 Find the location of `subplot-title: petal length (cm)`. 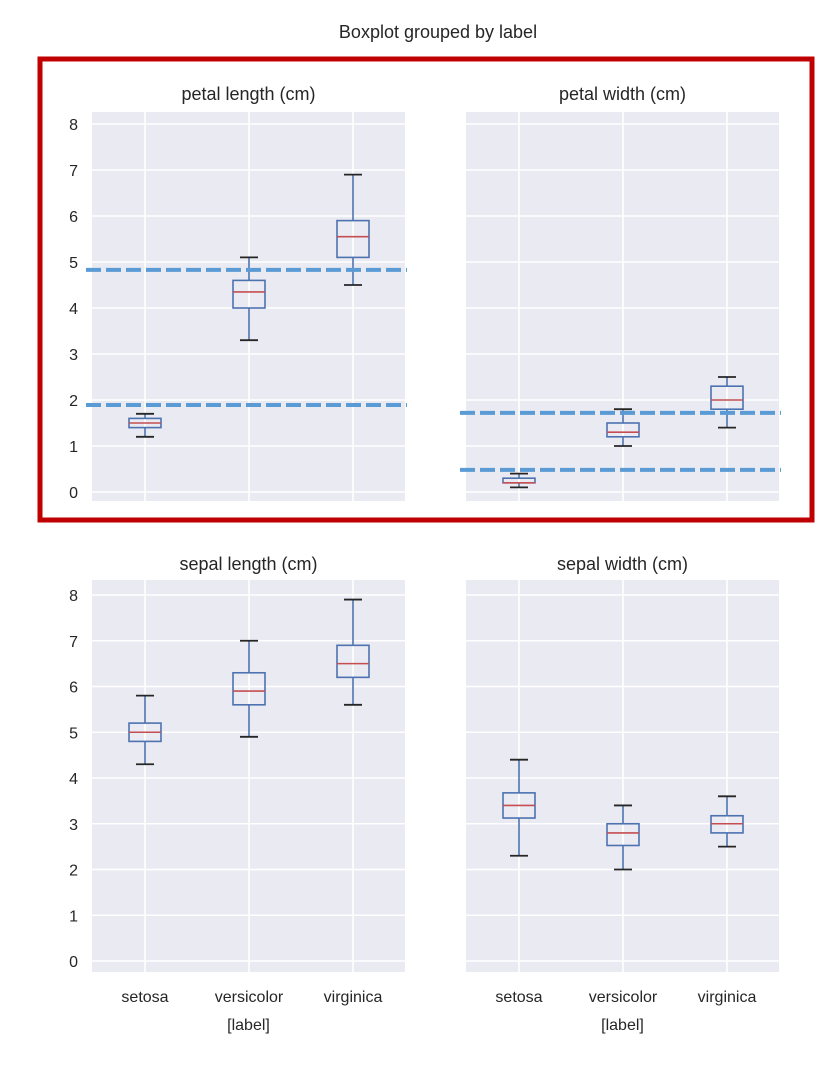

subplot-title: petal length (cm) is located at coordinates (248, 94).